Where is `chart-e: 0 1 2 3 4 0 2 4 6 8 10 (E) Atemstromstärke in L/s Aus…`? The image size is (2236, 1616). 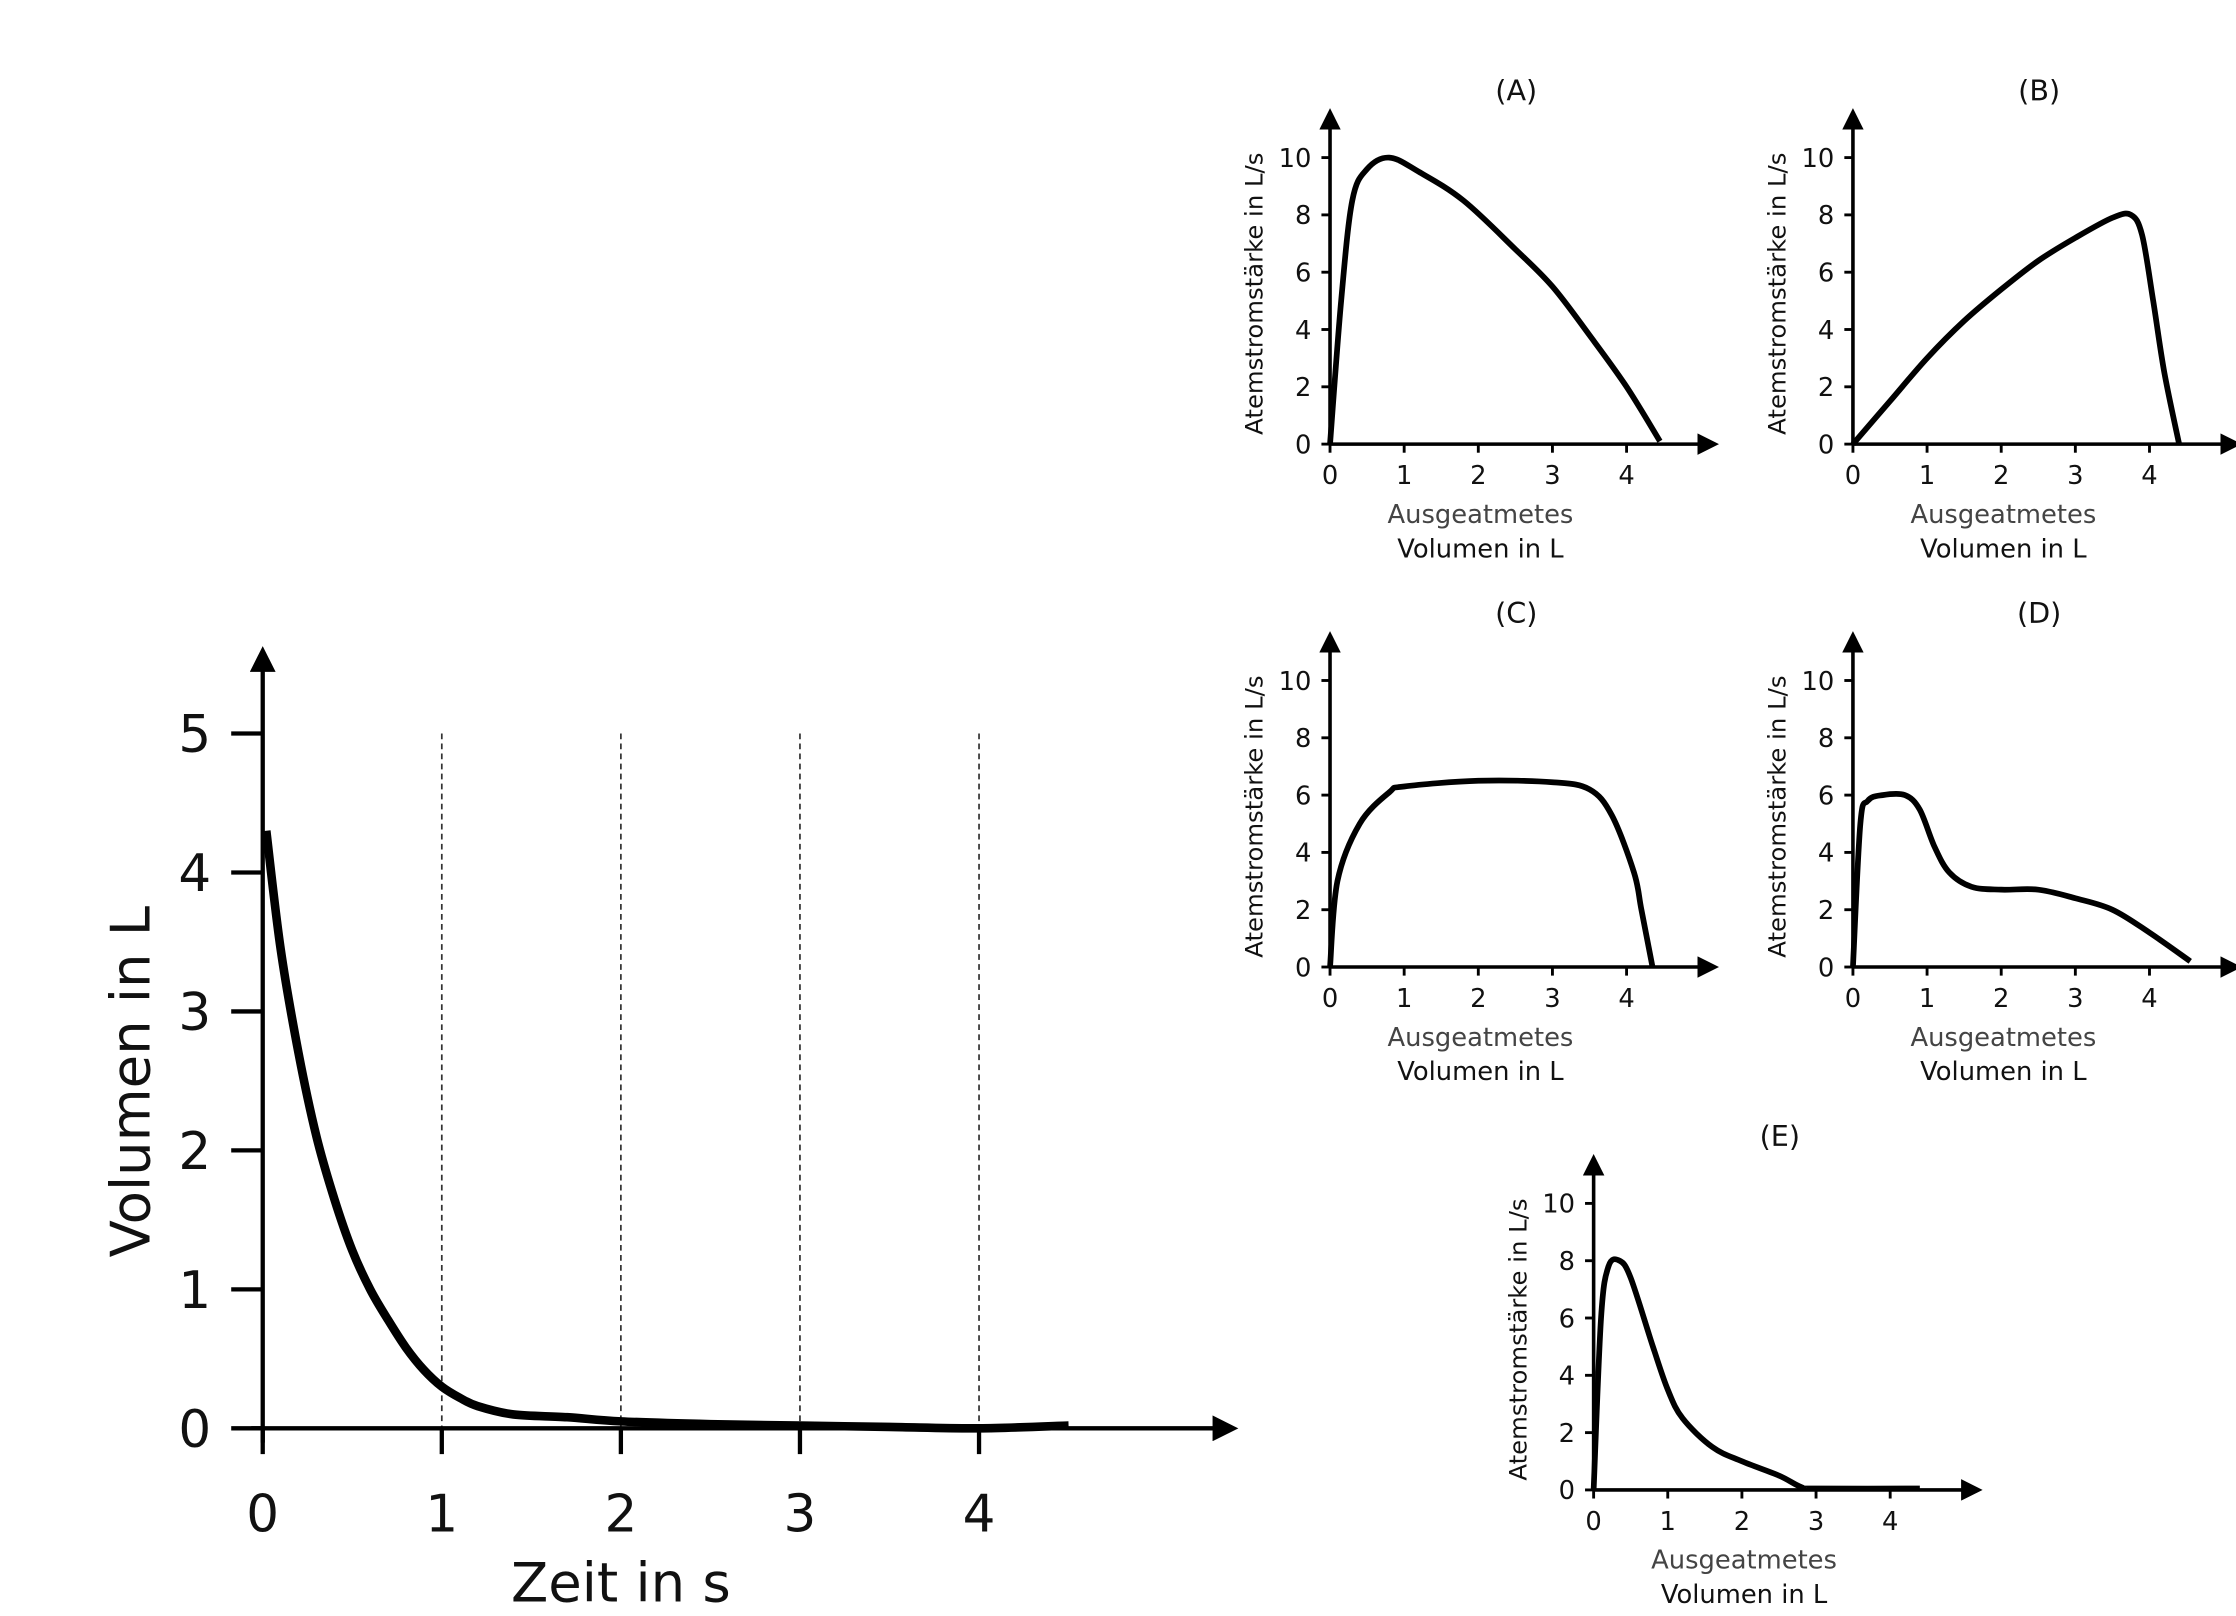
chart-e: 0 1 2 3 4 0 2 4 6 8 10 (E) Atemstromstärke in L/s Aus… is located at coordinates (1743, 1364).